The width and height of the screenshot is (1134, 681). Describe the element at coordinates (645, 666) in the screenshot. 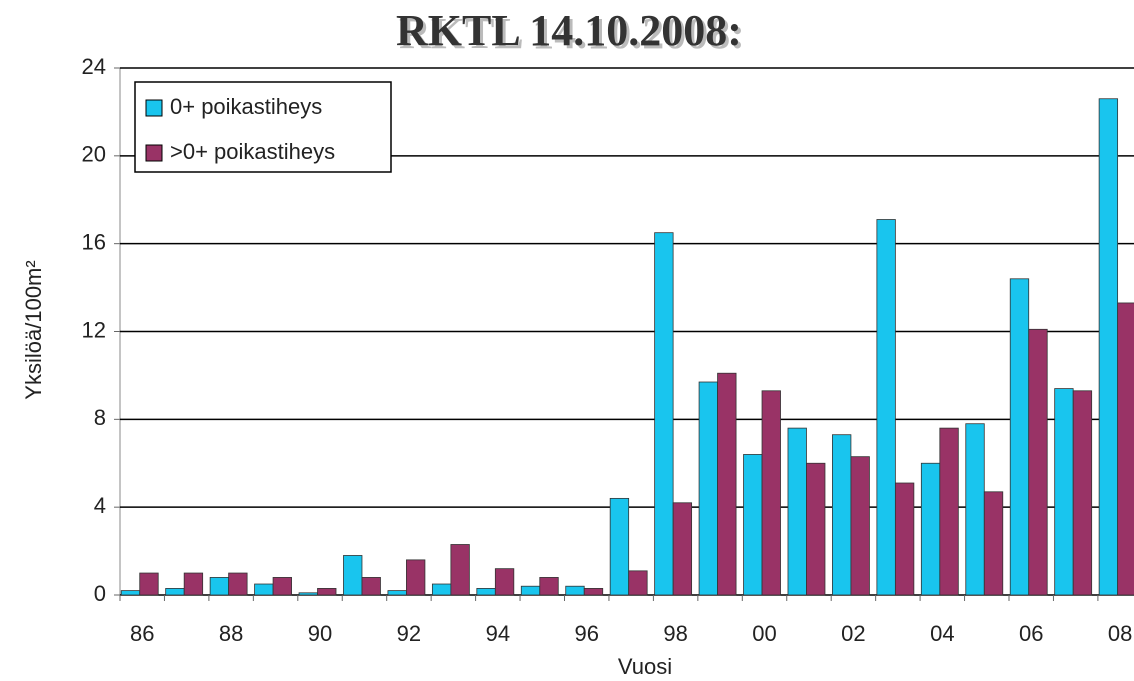

I see `x-axis-label: Vuosi` at that location.